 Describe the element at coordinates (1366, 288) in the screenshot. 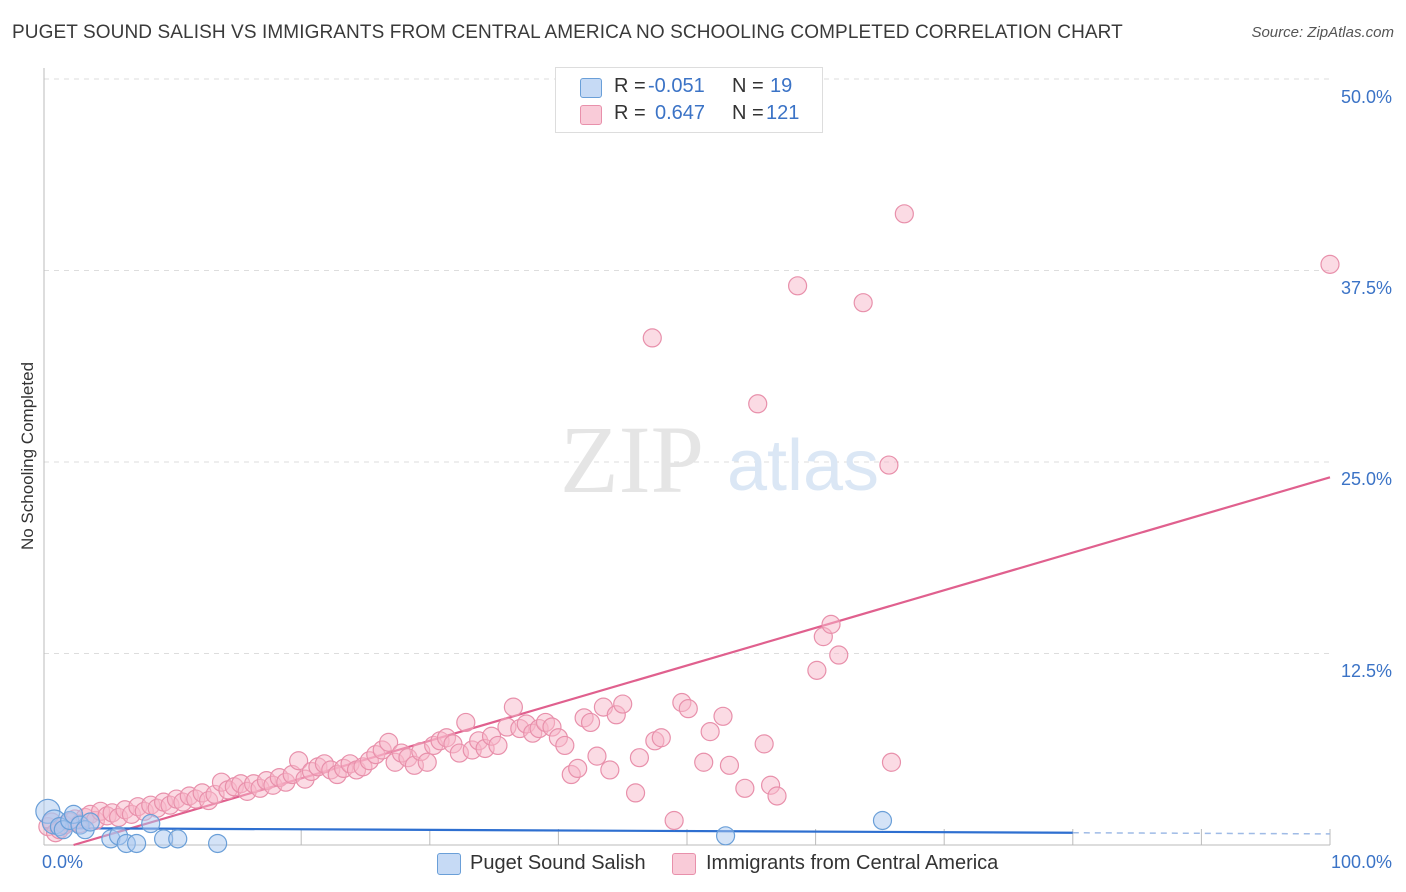

I see `y-tick-label: 37.5%` at that location.